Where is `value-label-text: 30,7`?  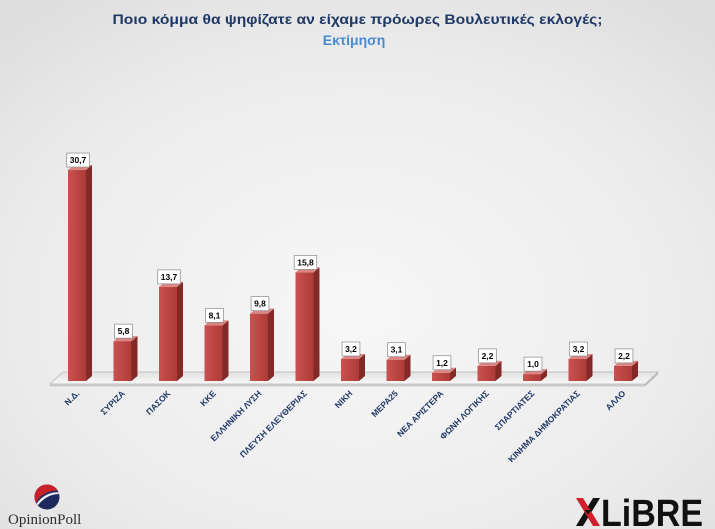 value-label-text: 30,7 is located at coordinates (78, 160).